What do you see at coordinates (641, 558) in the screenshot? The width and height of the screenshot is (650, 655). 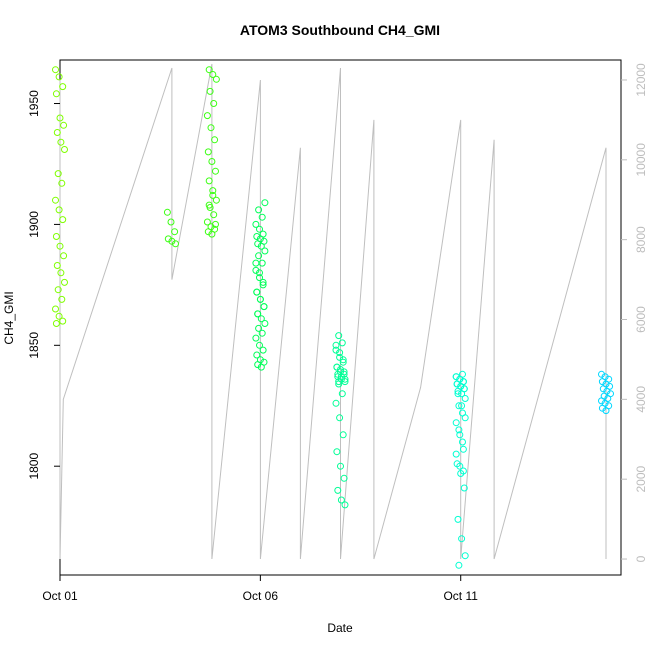 I see `y2-tick-label: 0` at bounding box center [641, 558].